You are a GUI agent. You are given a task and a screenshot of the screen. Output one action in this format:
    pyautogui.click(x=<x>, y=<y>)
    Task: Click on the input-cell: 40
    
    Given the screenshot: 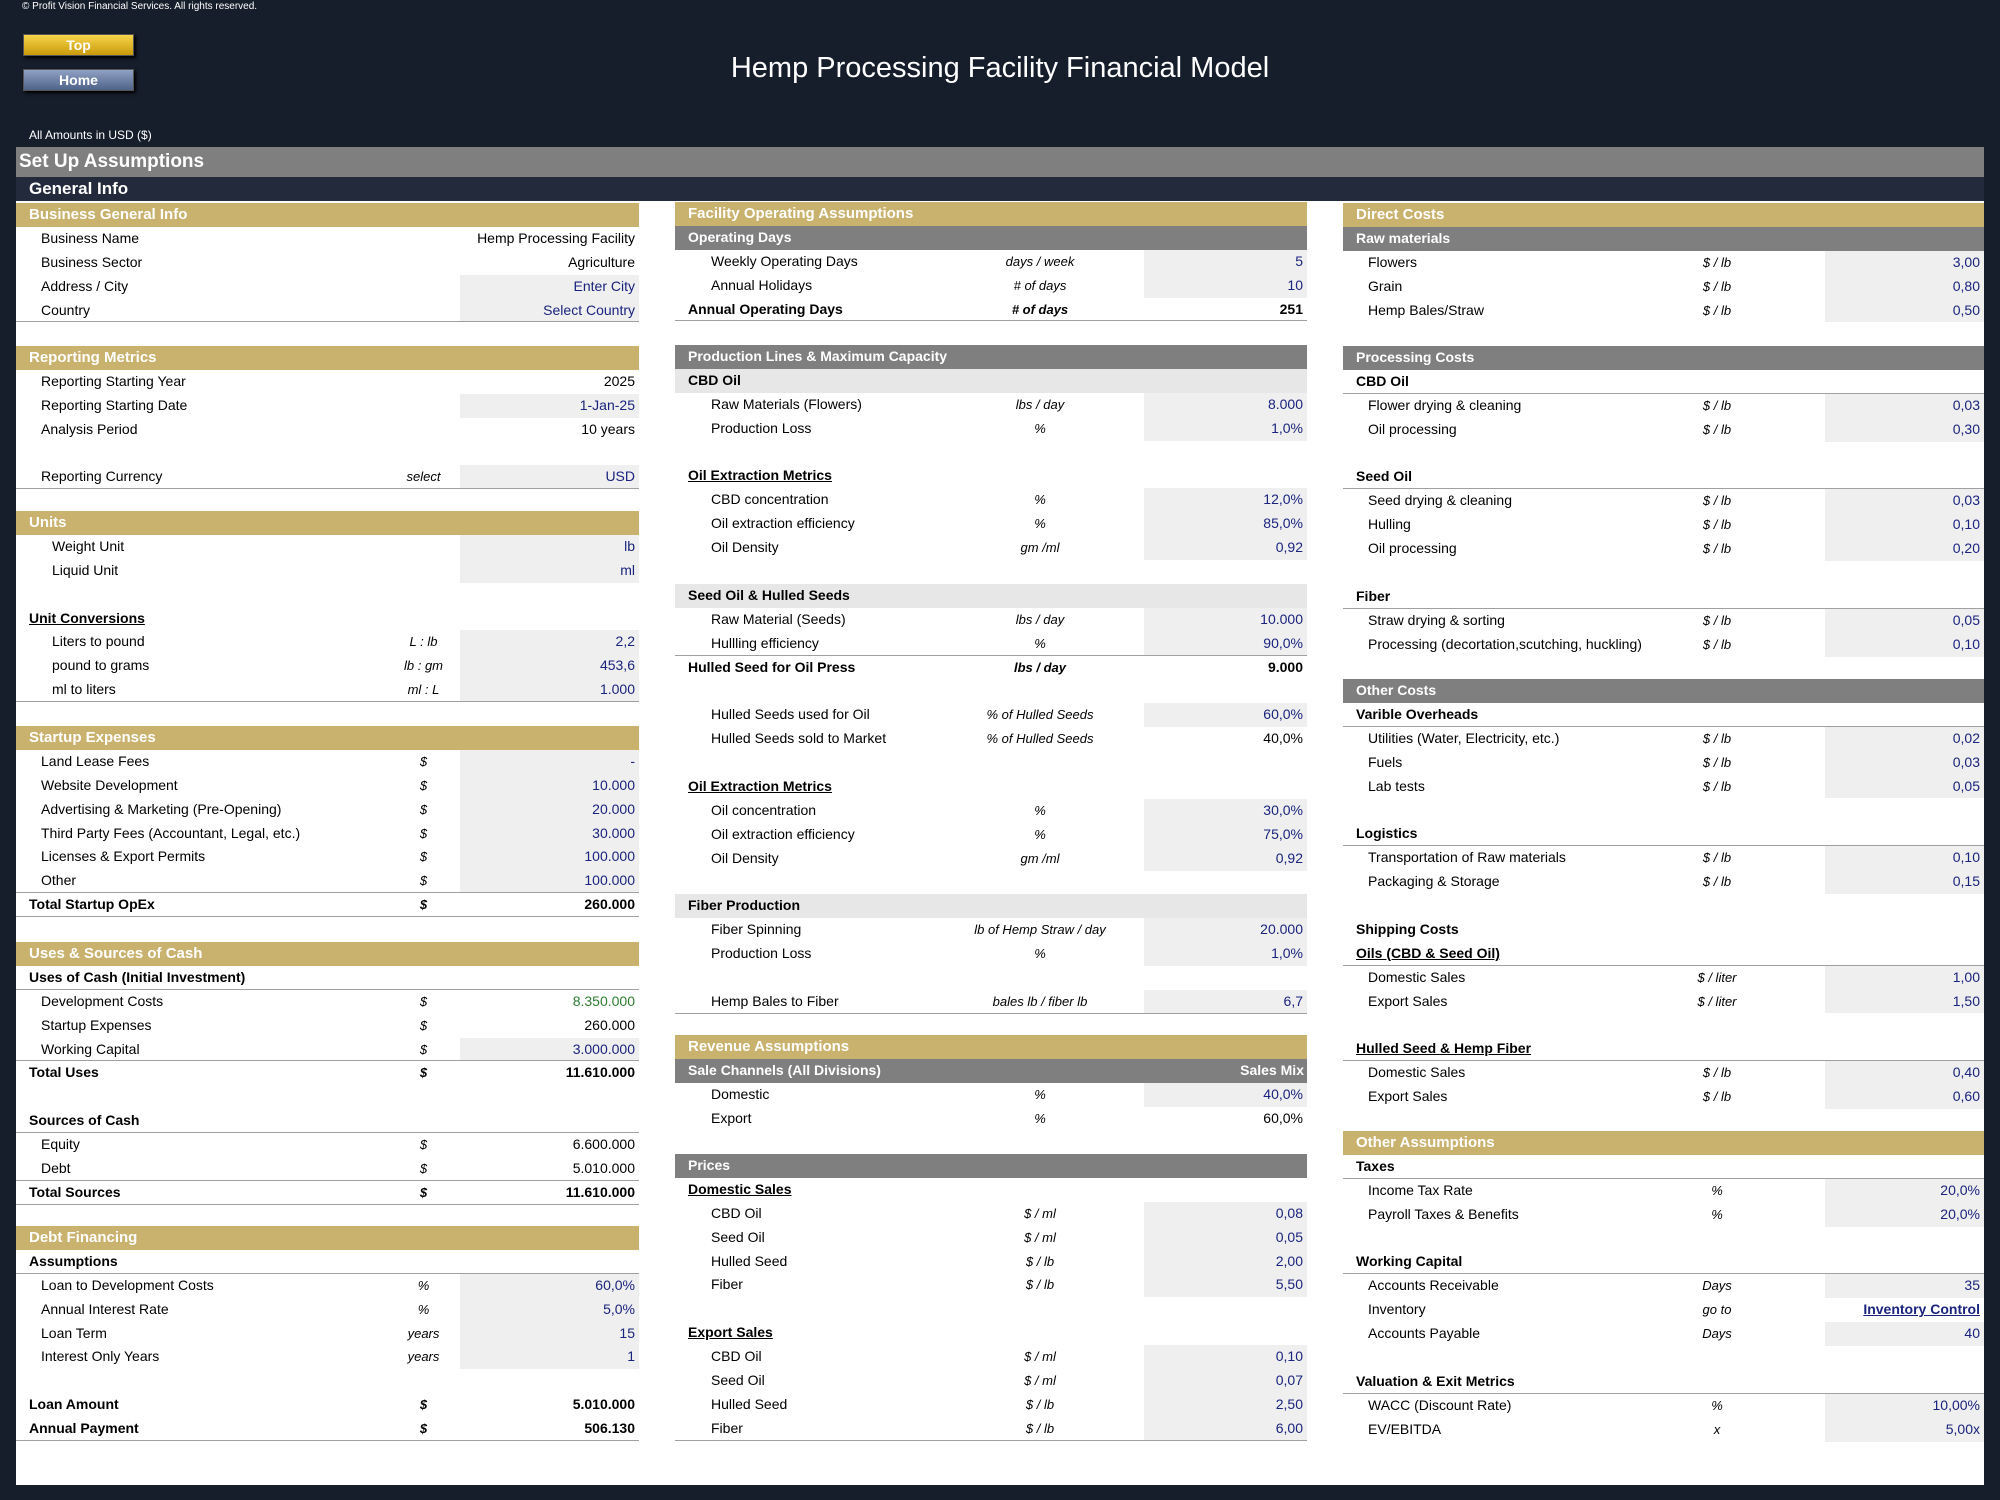 What is the action you would take?
    pyautogui.click(x=1904, y=1334)
    